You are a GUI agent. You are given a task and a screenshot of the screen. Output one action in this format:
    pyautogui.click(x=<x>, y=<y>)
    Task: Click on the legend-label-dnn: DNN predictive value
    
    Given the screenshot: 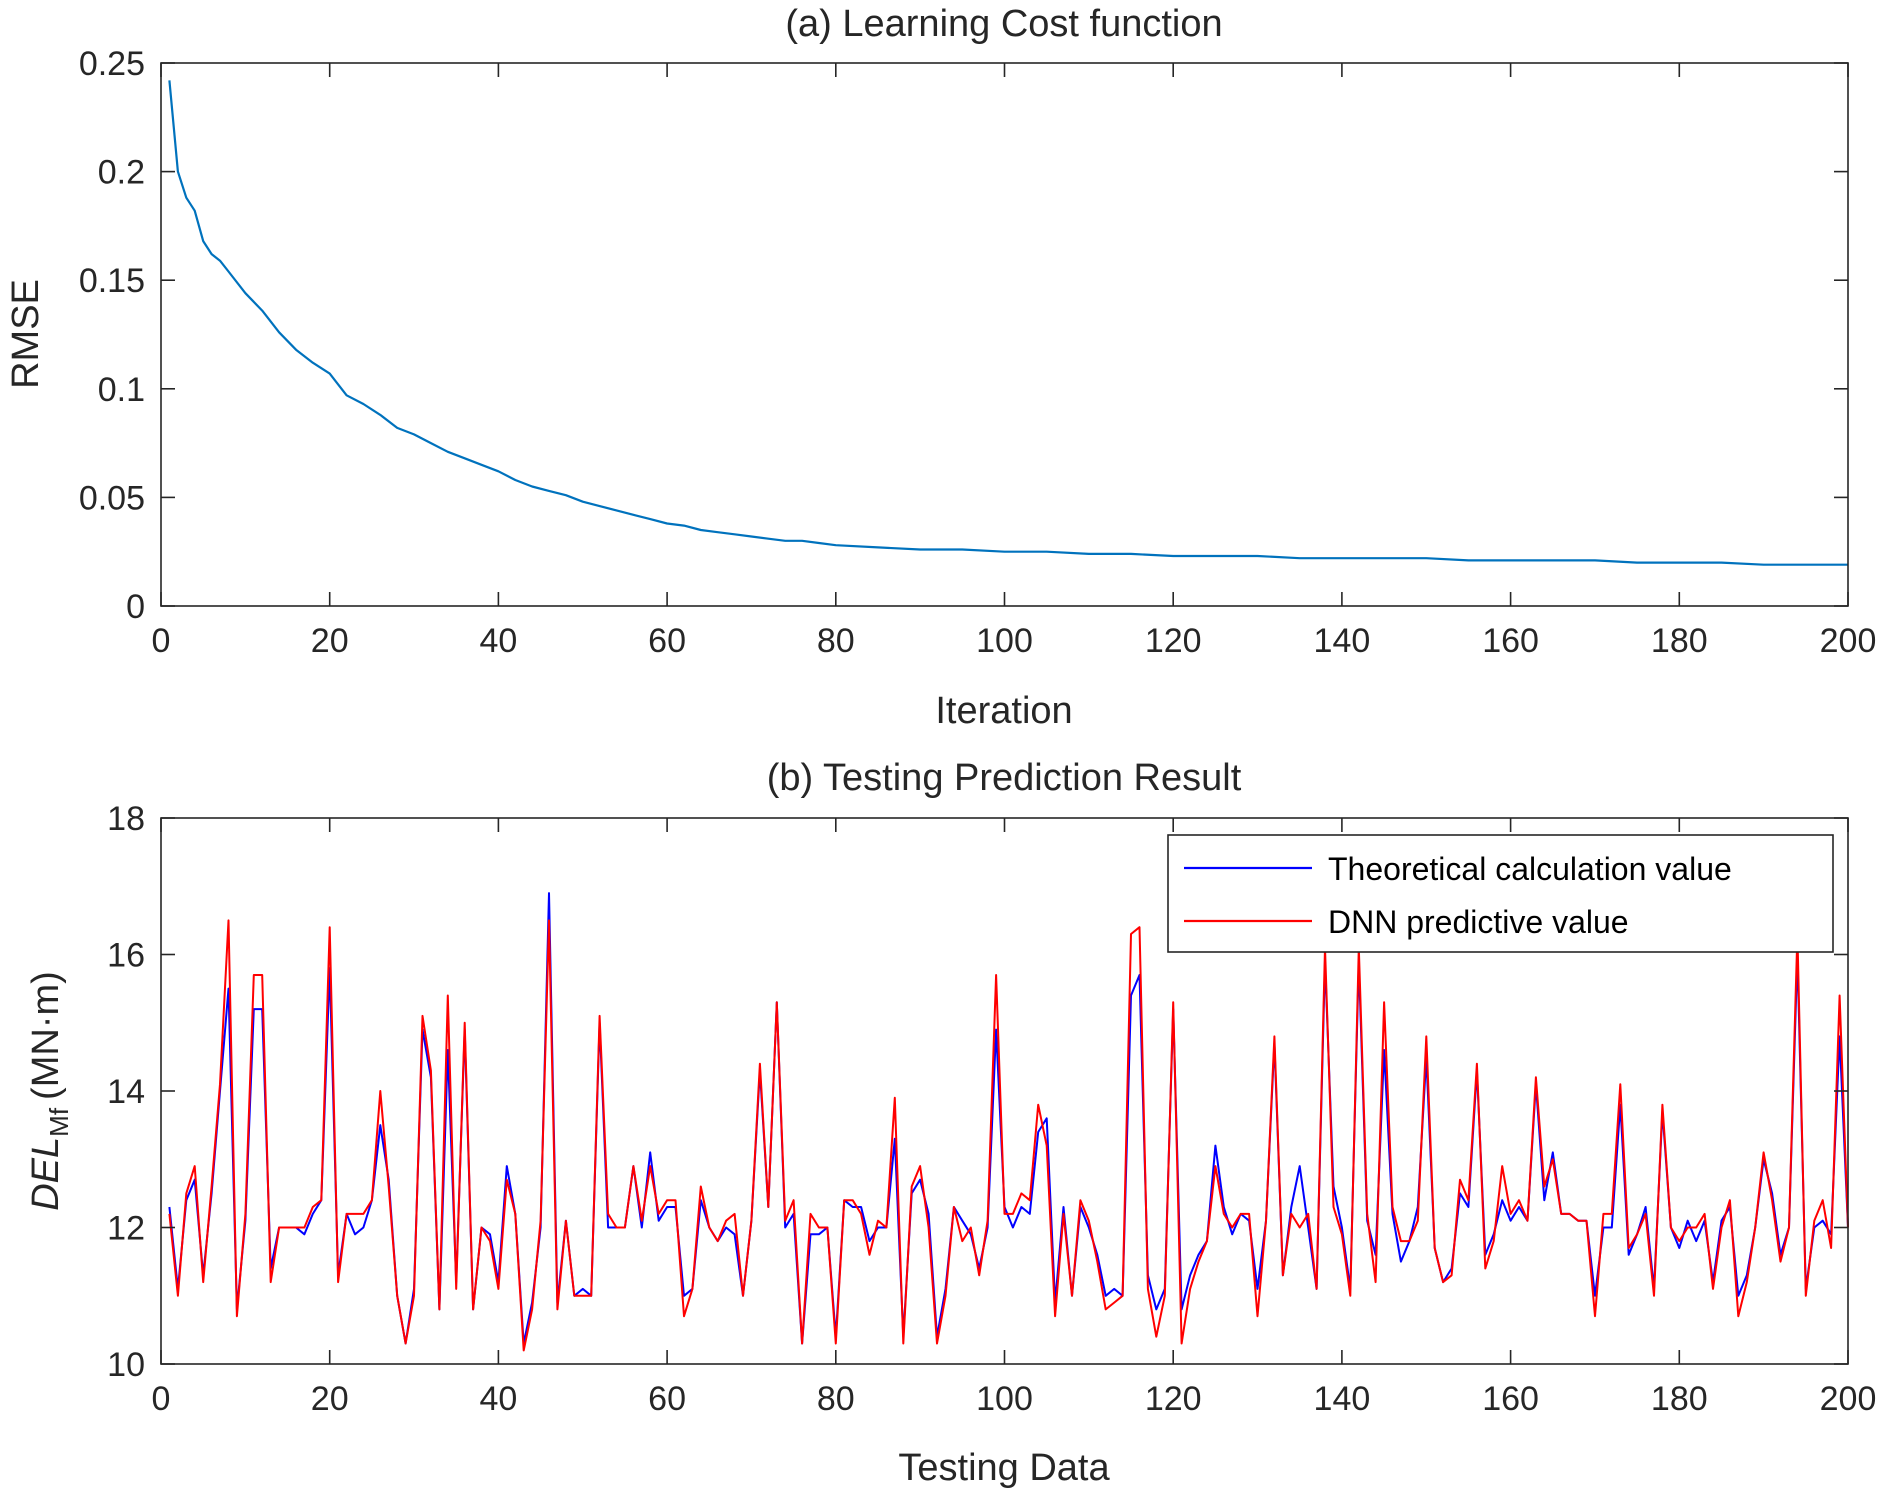 What is the action you would take?
    pyautogui.click(x=1478, y=922)
    